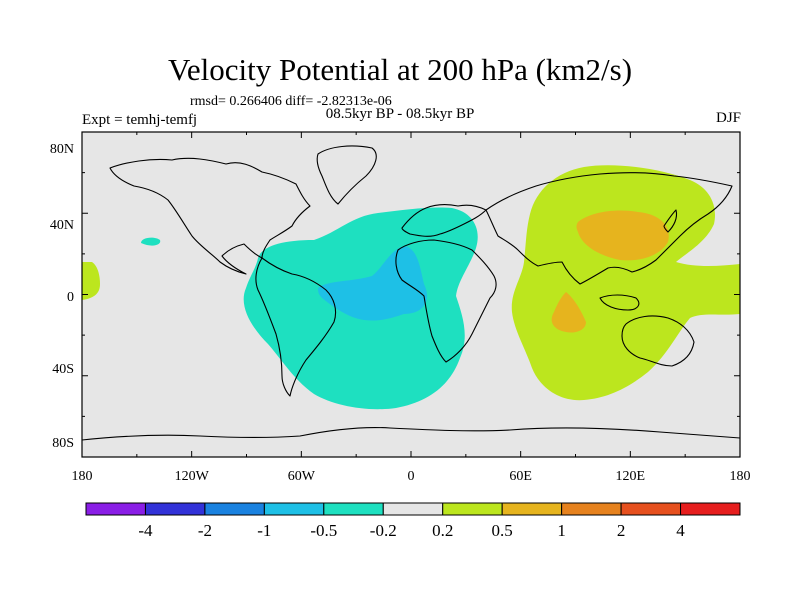 Image resolution: width=800 pixels, height=600 pixels. I want to click on positive-contour-inner-indian-ocean, so click(568, 312).